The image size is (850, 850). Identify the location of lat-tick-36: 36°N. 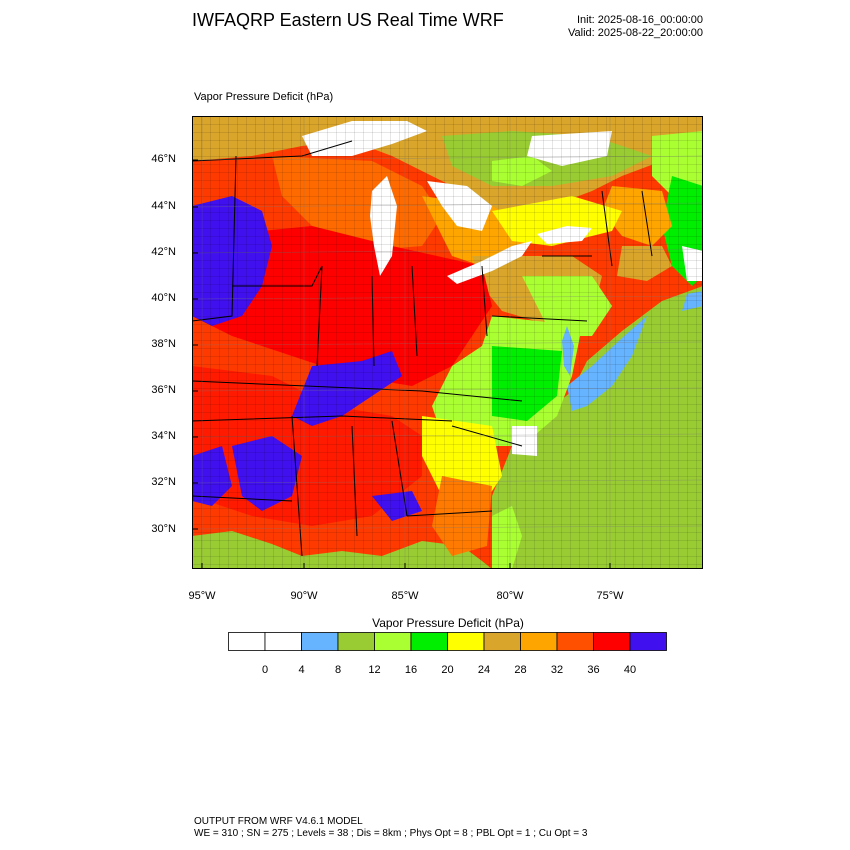
(163, 390).